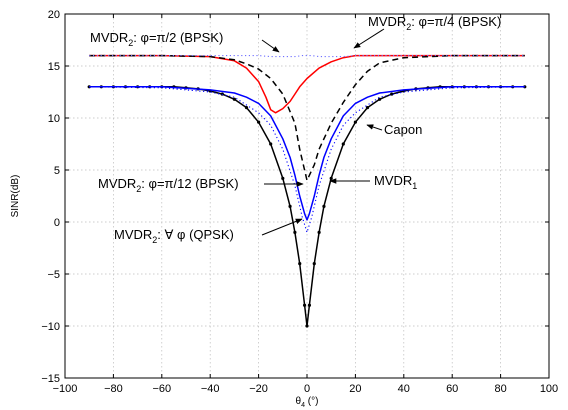  I want to click on y-tick-label: −10, so click(50, 327).